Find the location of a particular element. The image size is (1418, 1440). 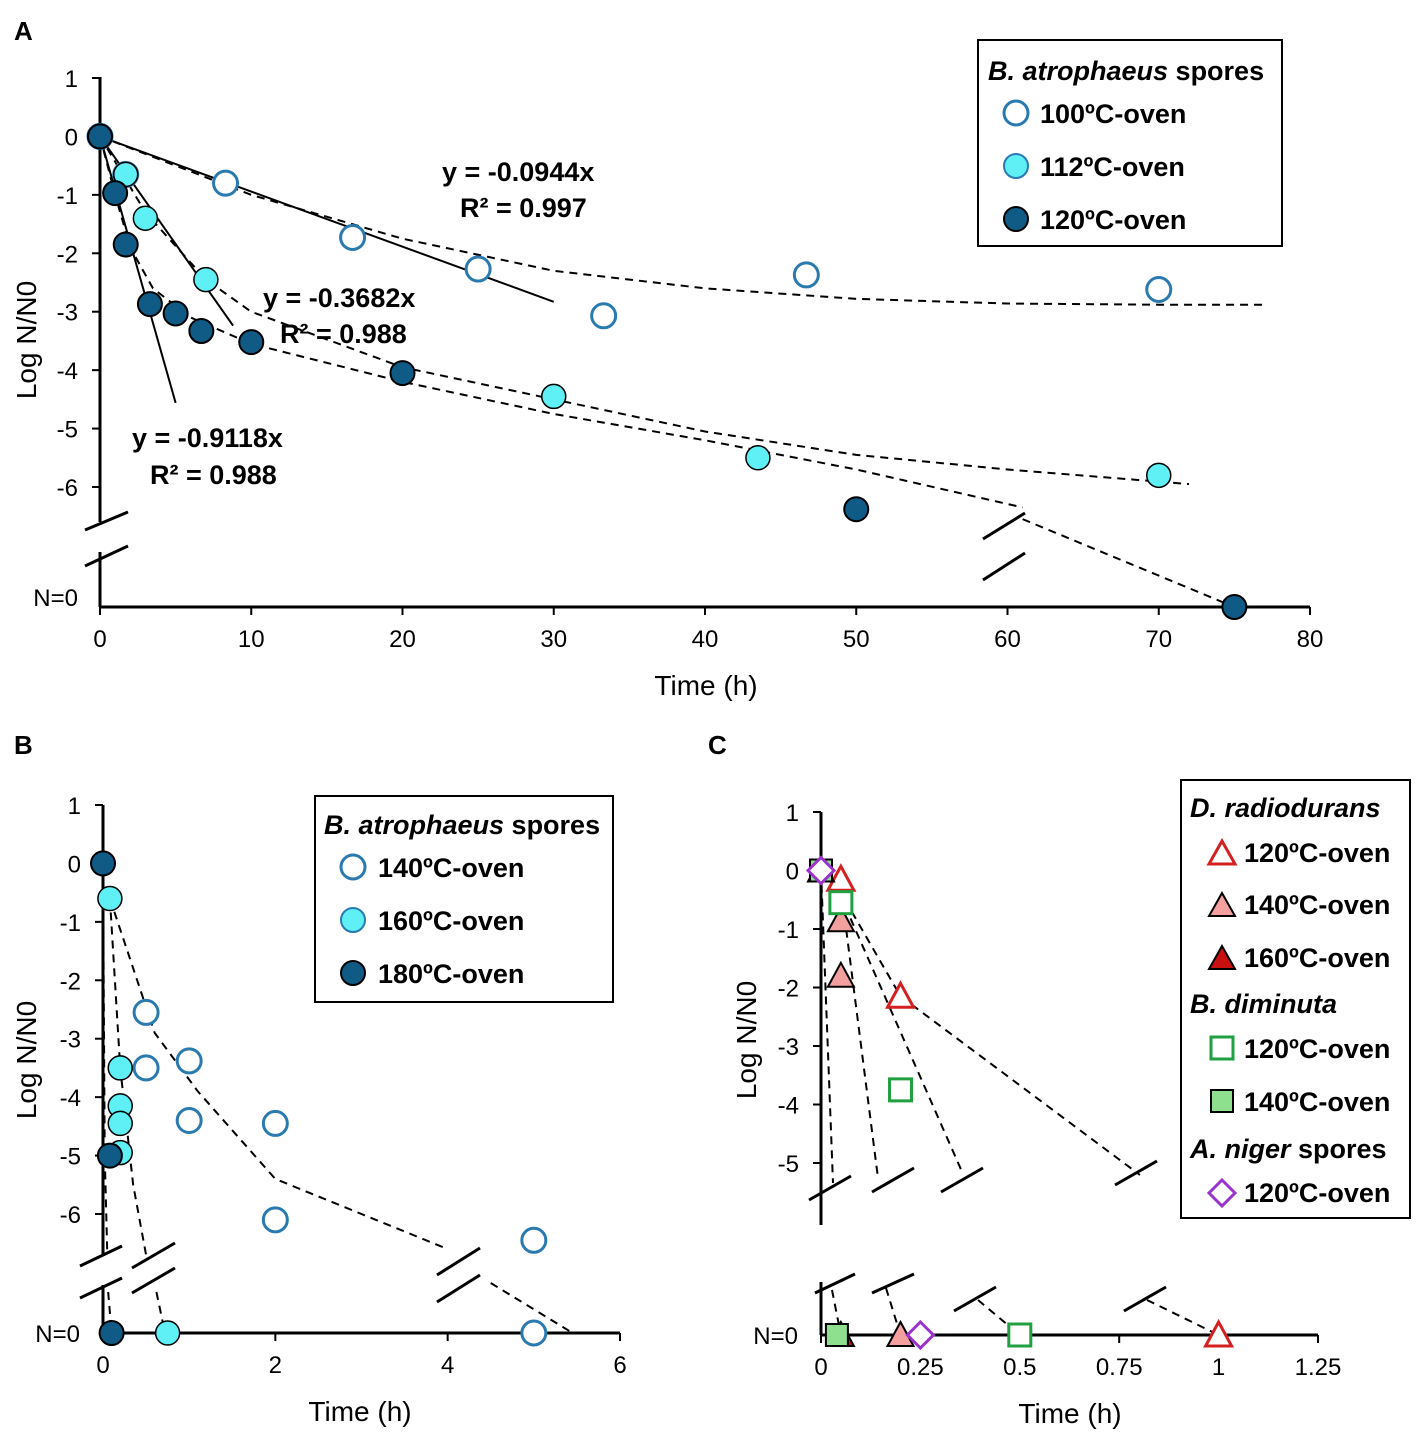

y-tick-label: 1 is located at coordinates (792, 813).